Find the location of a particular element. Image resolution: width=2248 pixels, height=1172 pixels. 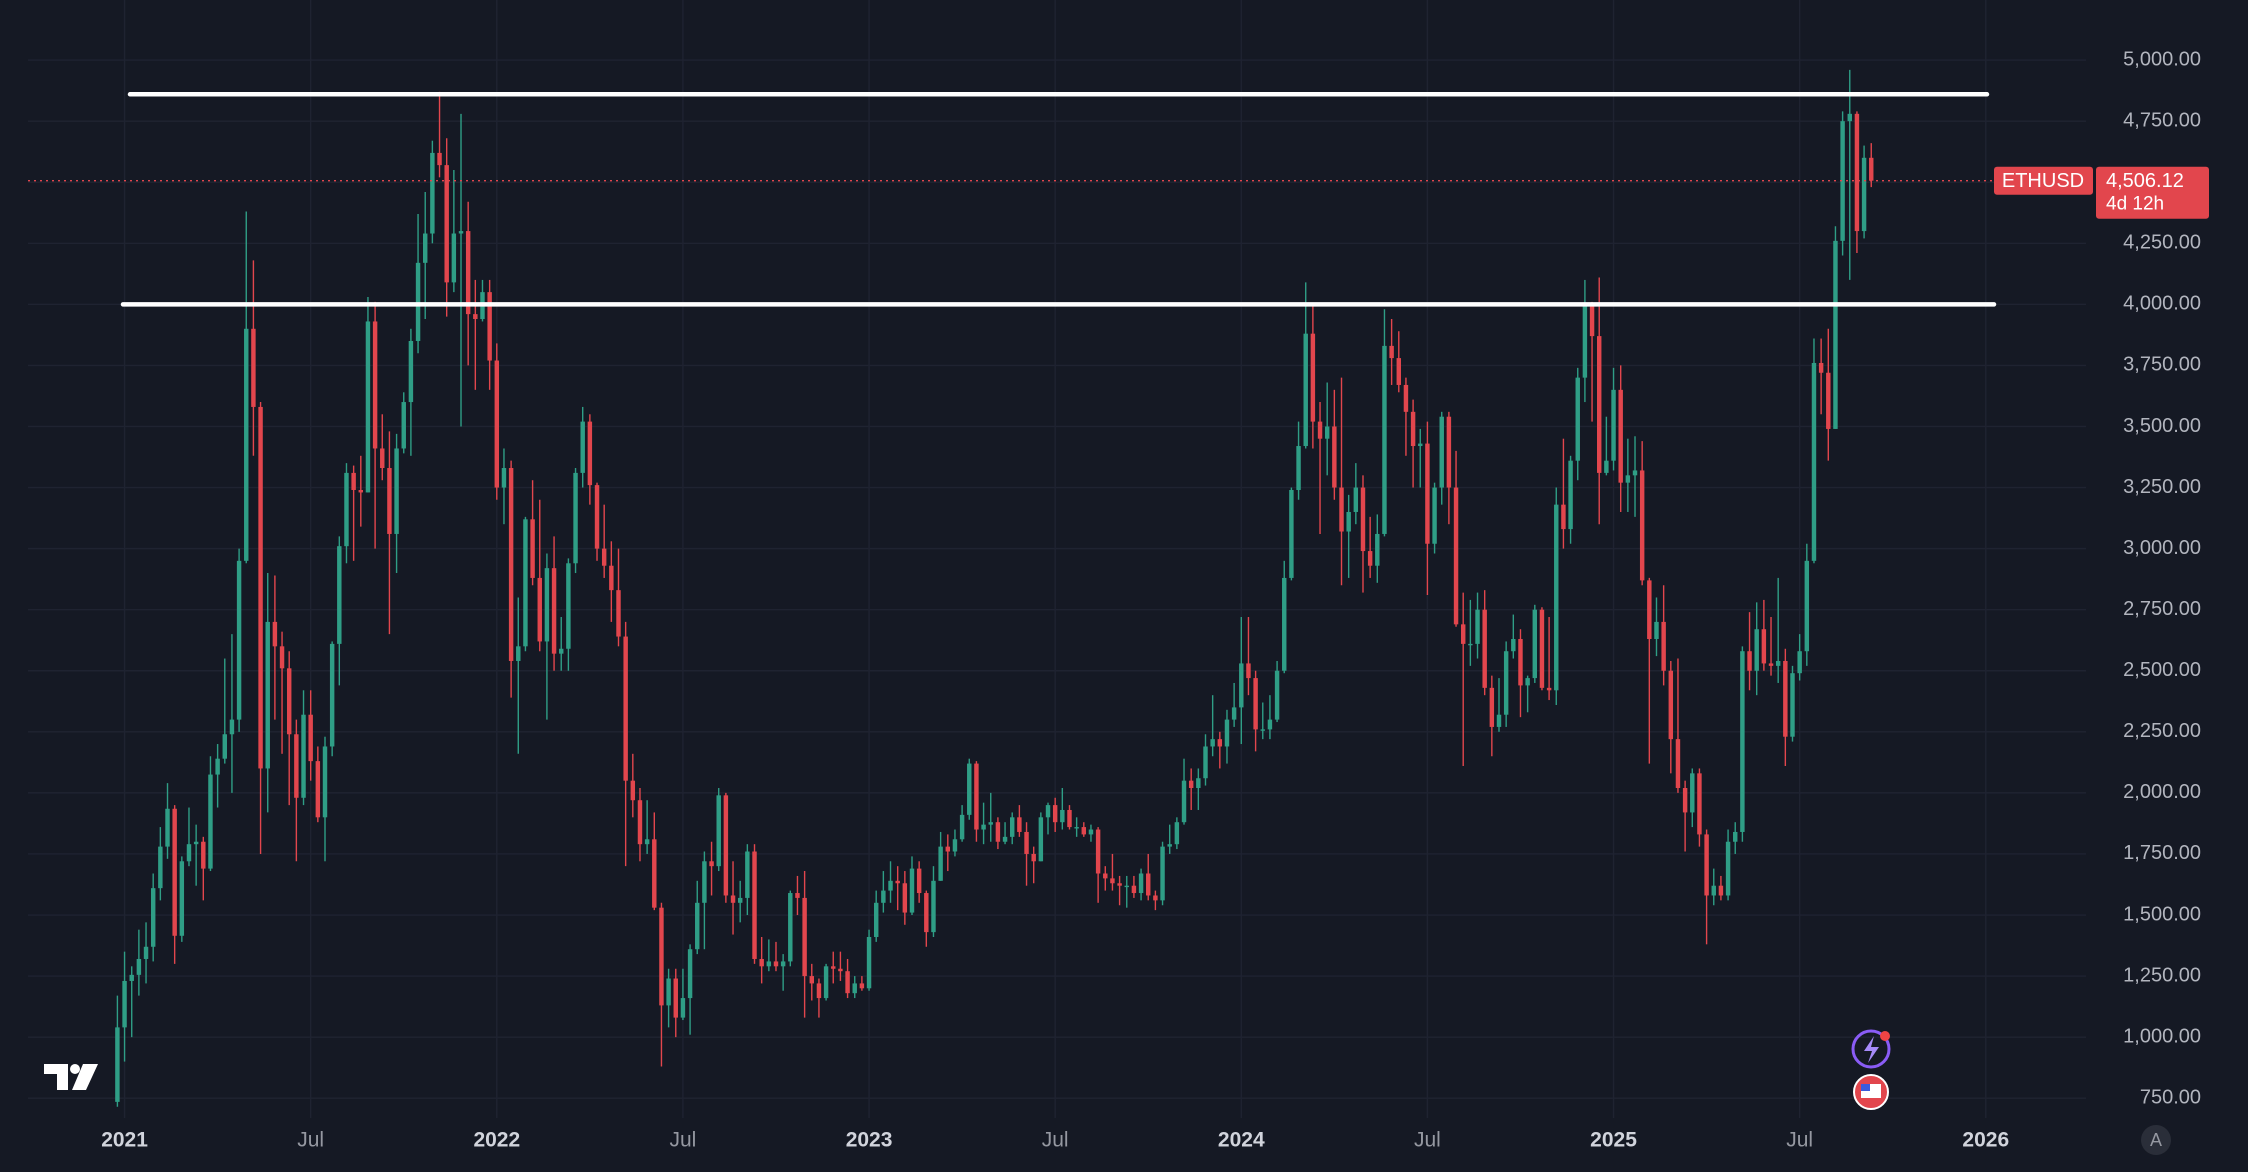

logo-t is located at coordinates (56, 1077).